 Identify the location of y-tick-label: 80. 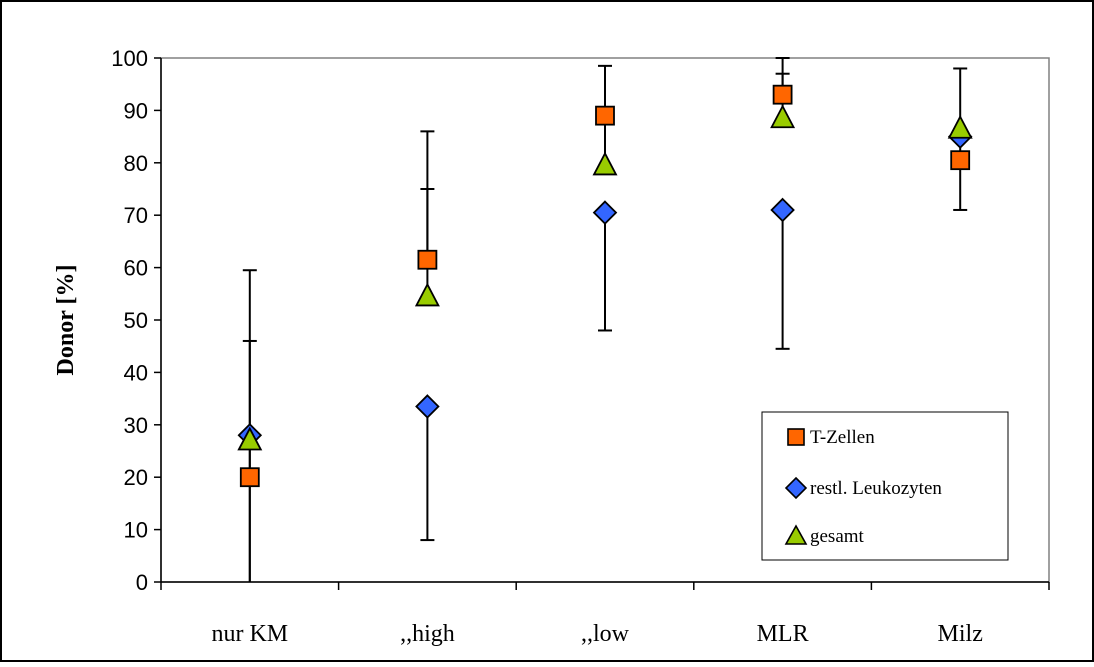
(136, 163).